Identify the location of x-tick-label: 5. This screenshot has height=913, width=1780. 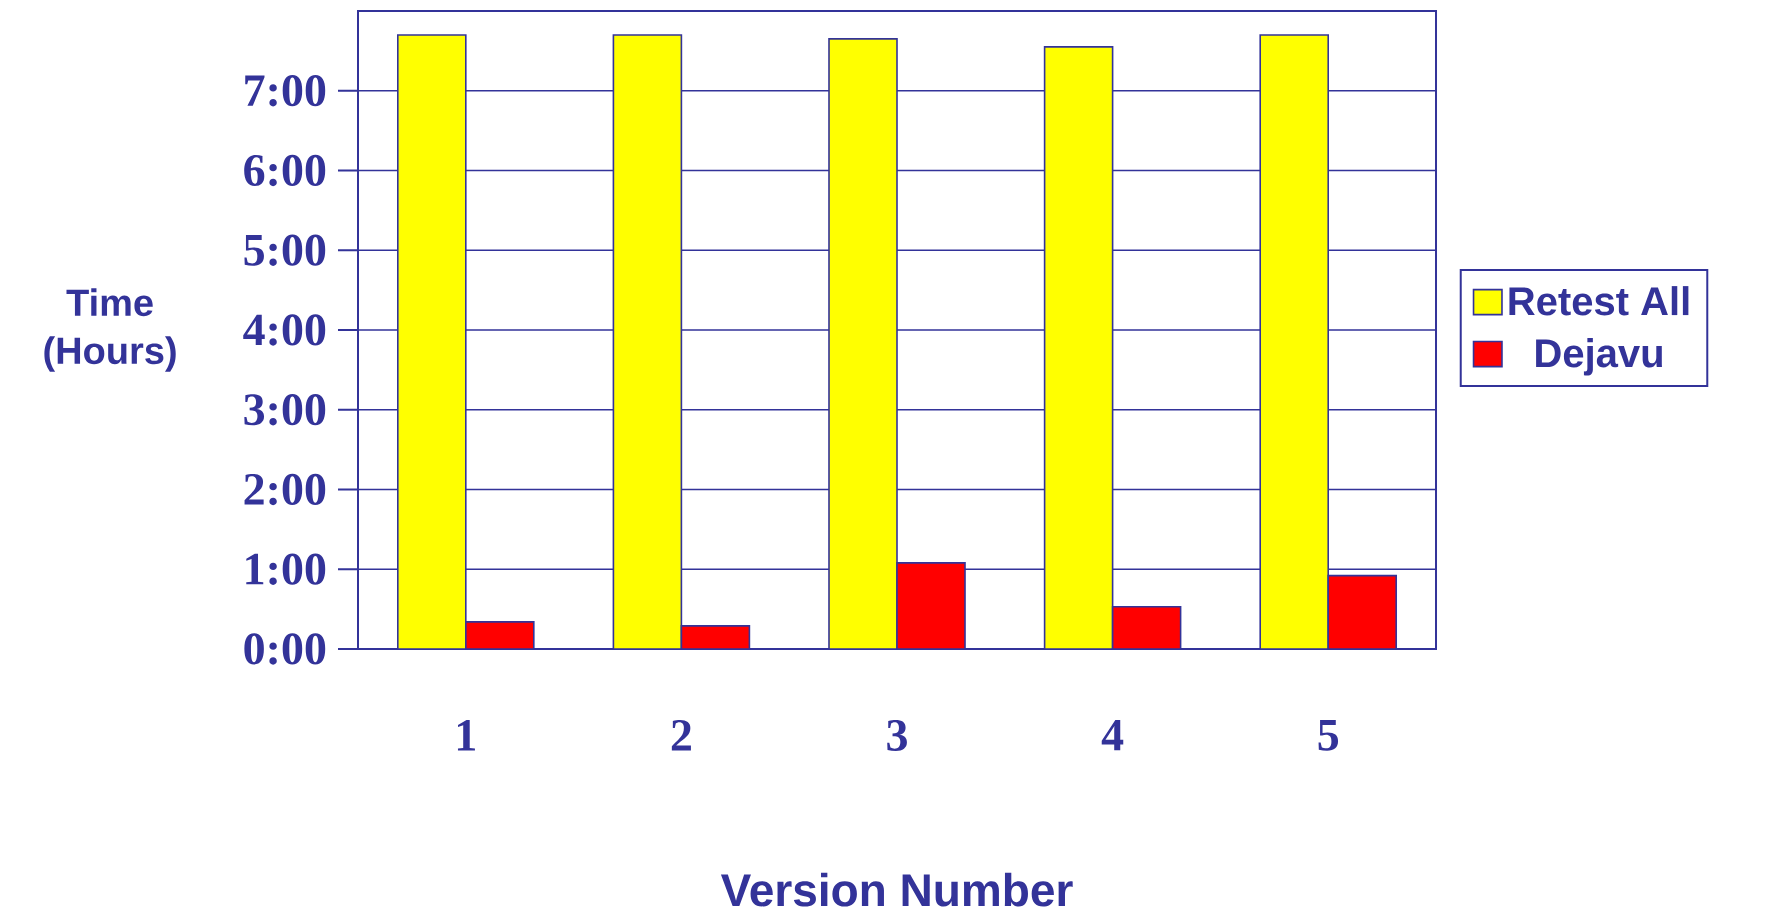
(1328, 735).